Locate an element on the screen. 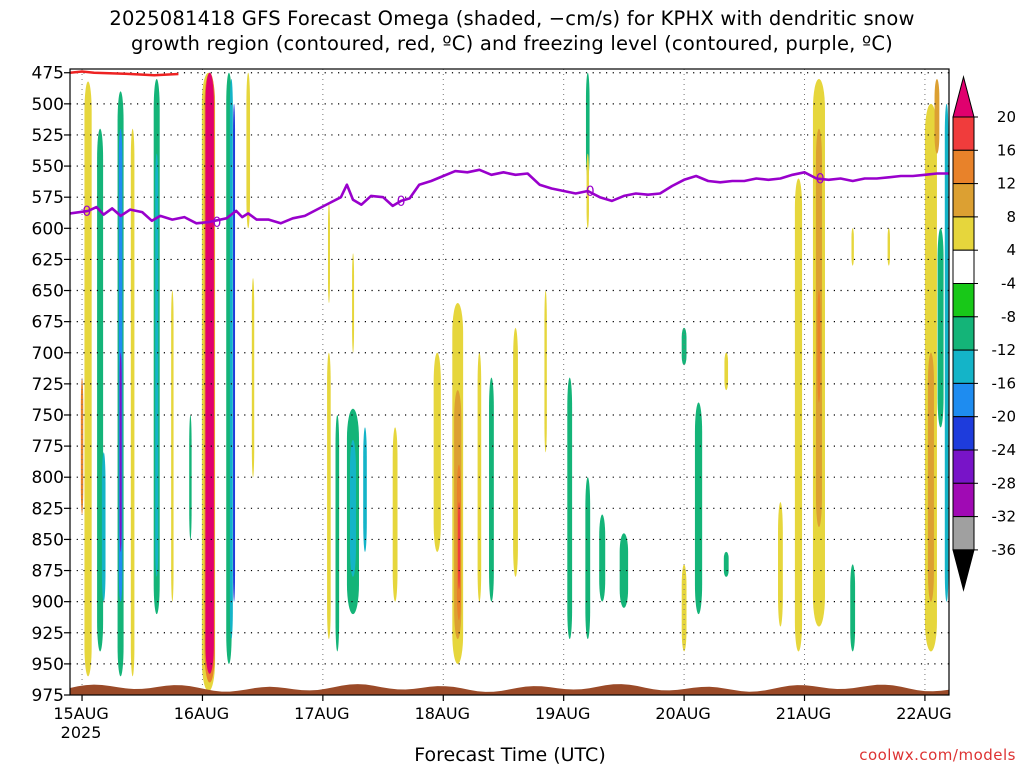  terrain-band is located at coordinates (509, 689).